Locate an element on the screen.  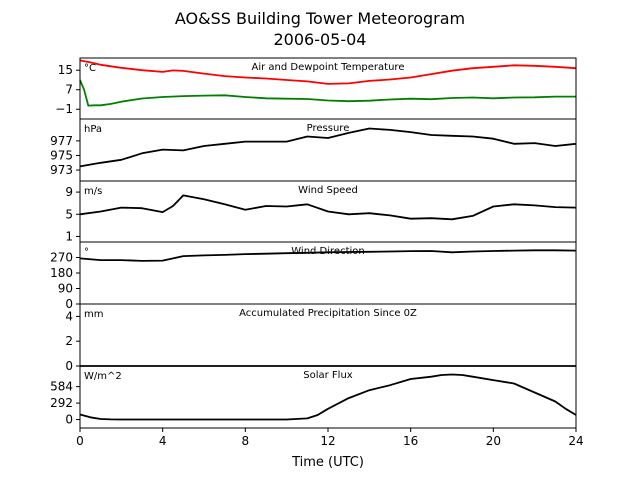
panel-wind-speed: 1 5 9 m/s Wind Speed is located at coordinates (321, 211).